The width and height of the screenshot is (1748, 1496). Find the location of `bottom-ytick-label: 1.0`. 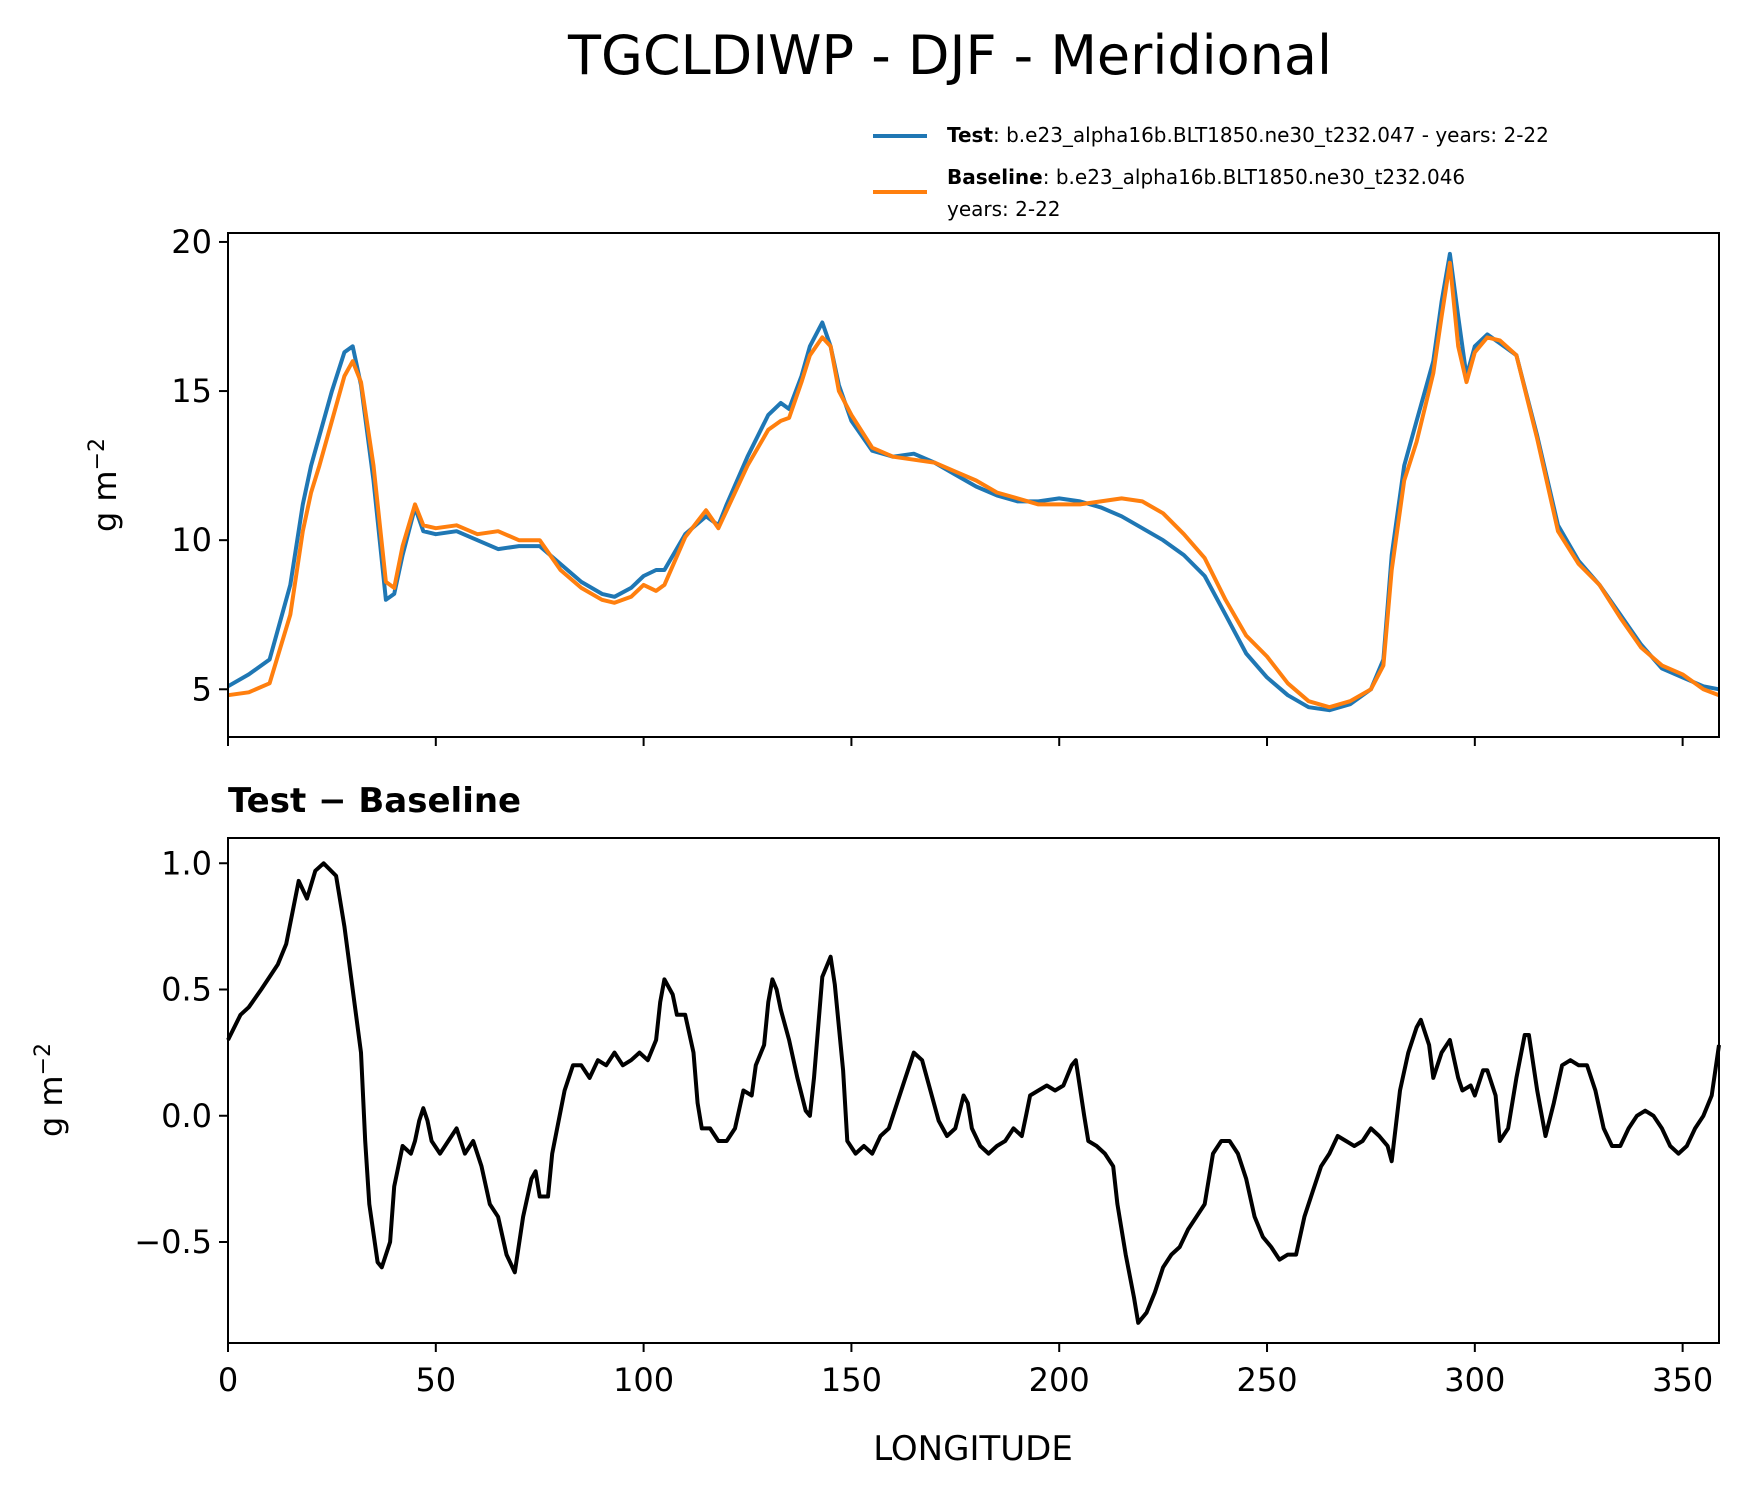

bottom-ytick-label: 1.0 is located at coordinates (186, 863).